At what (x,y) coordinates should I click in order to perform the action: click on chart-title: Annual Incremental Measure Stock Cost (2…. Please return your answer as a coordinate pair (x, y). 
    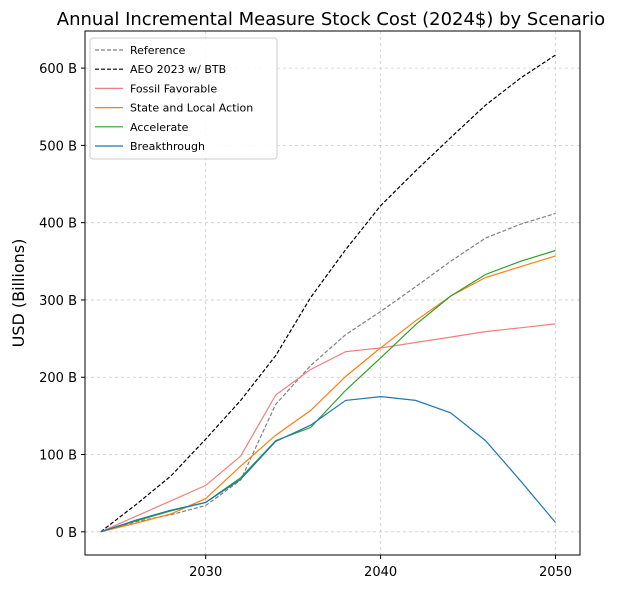
    Looking at the image, I should click on (331, 19).